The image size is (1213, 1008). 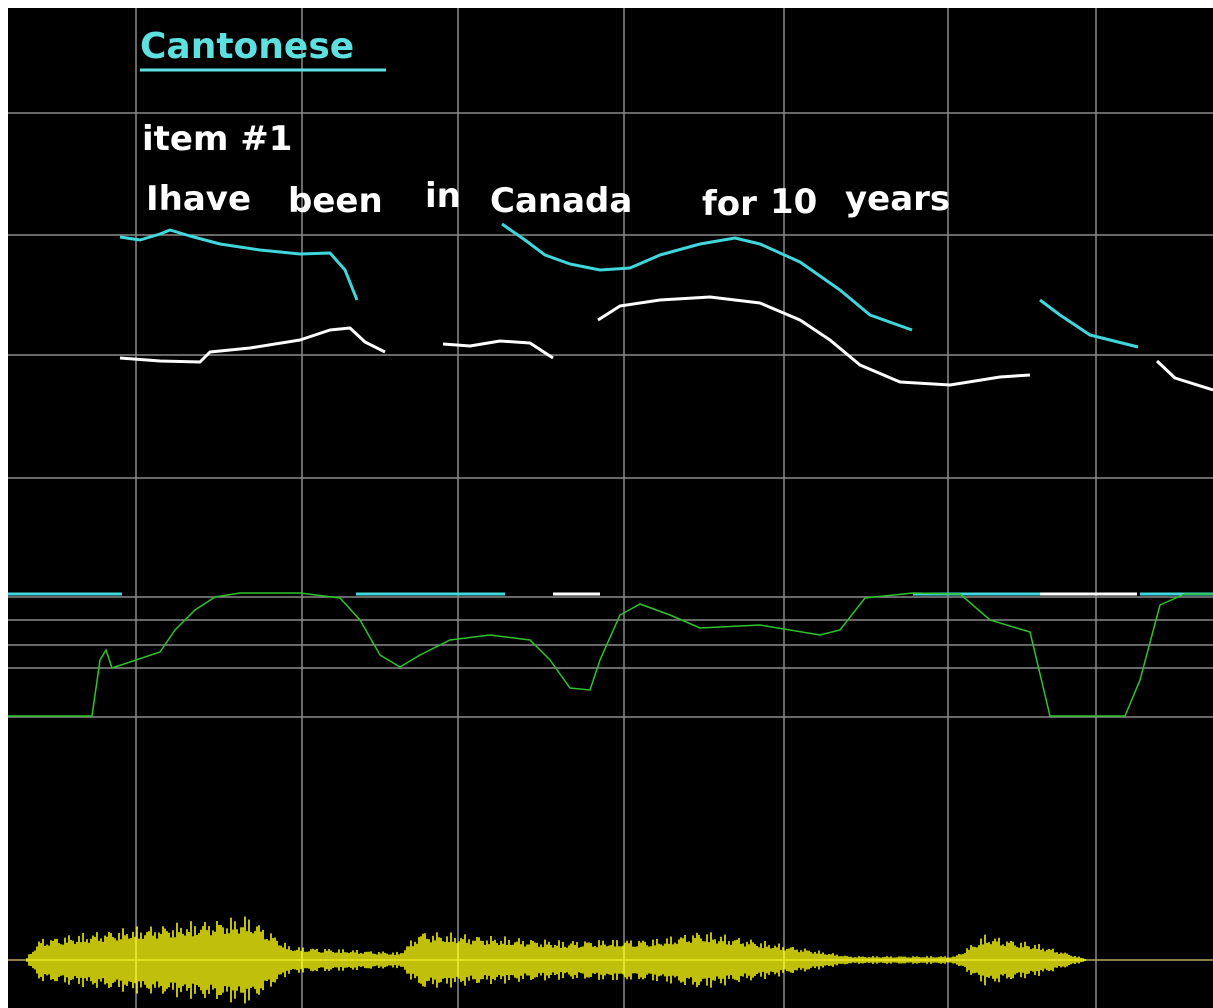 I want to click on word: years, so click(x=897, y=199).